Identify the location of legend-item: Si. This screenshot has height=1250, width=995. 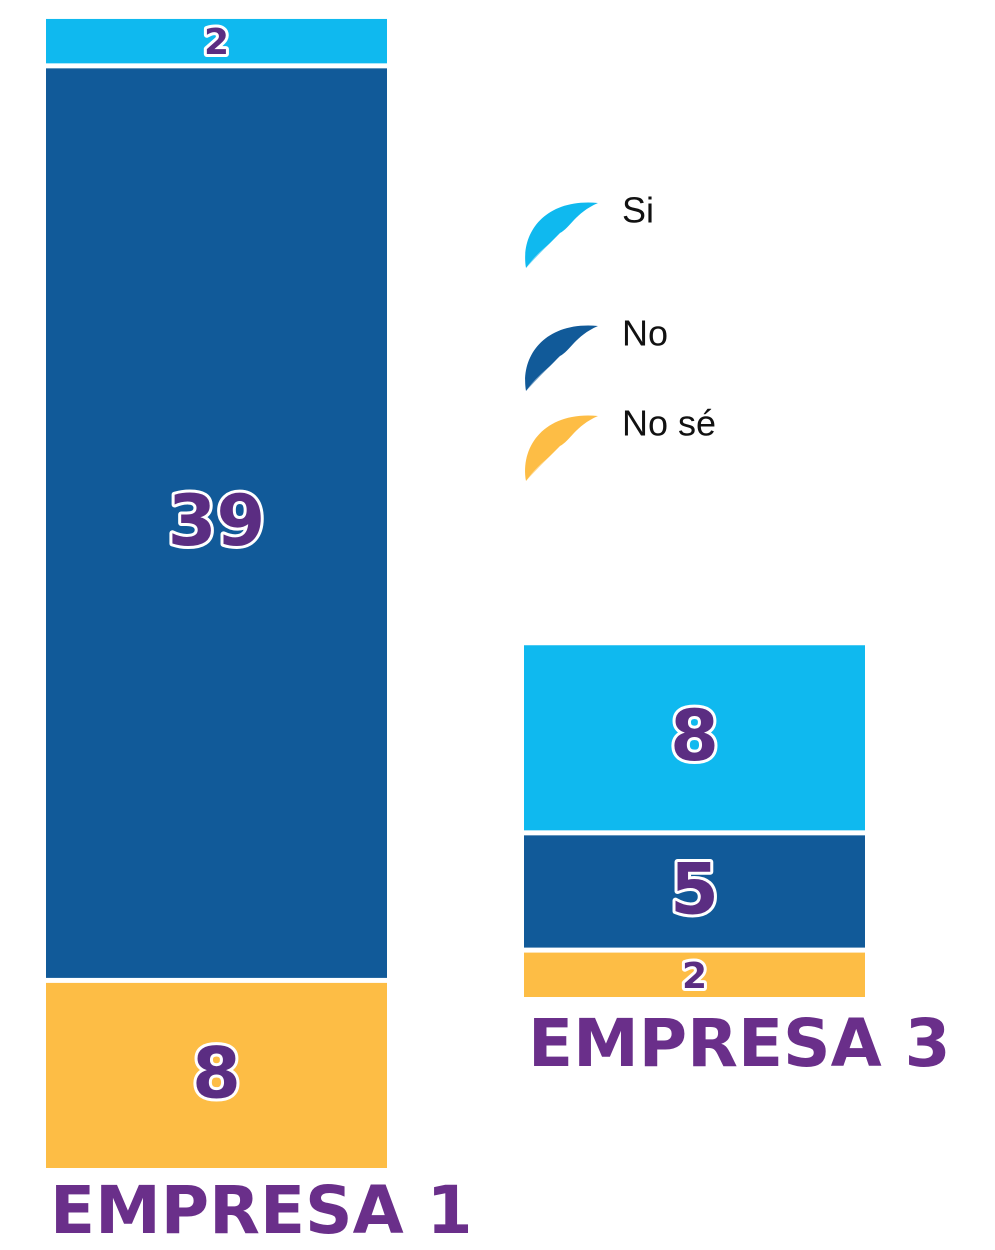
(589, 229).